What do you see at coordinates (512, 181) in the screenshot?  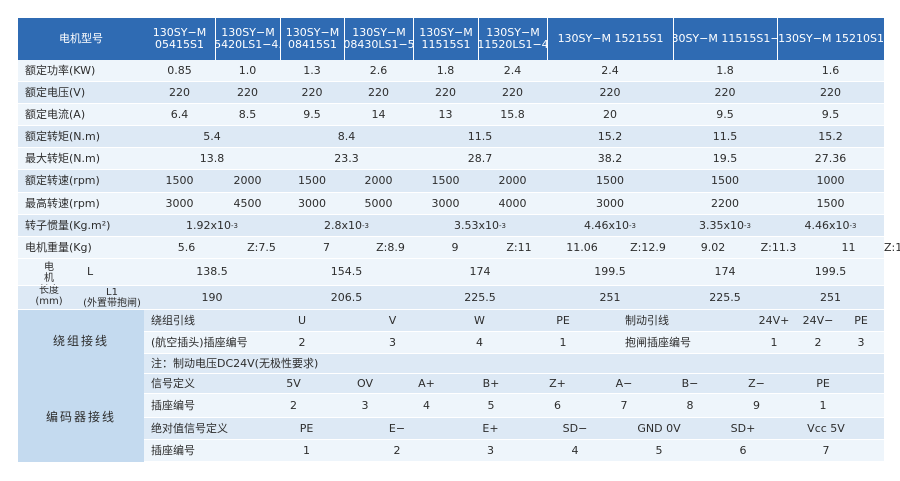 I see `spec-value-text: 2000` at bounding box center [512, 181].